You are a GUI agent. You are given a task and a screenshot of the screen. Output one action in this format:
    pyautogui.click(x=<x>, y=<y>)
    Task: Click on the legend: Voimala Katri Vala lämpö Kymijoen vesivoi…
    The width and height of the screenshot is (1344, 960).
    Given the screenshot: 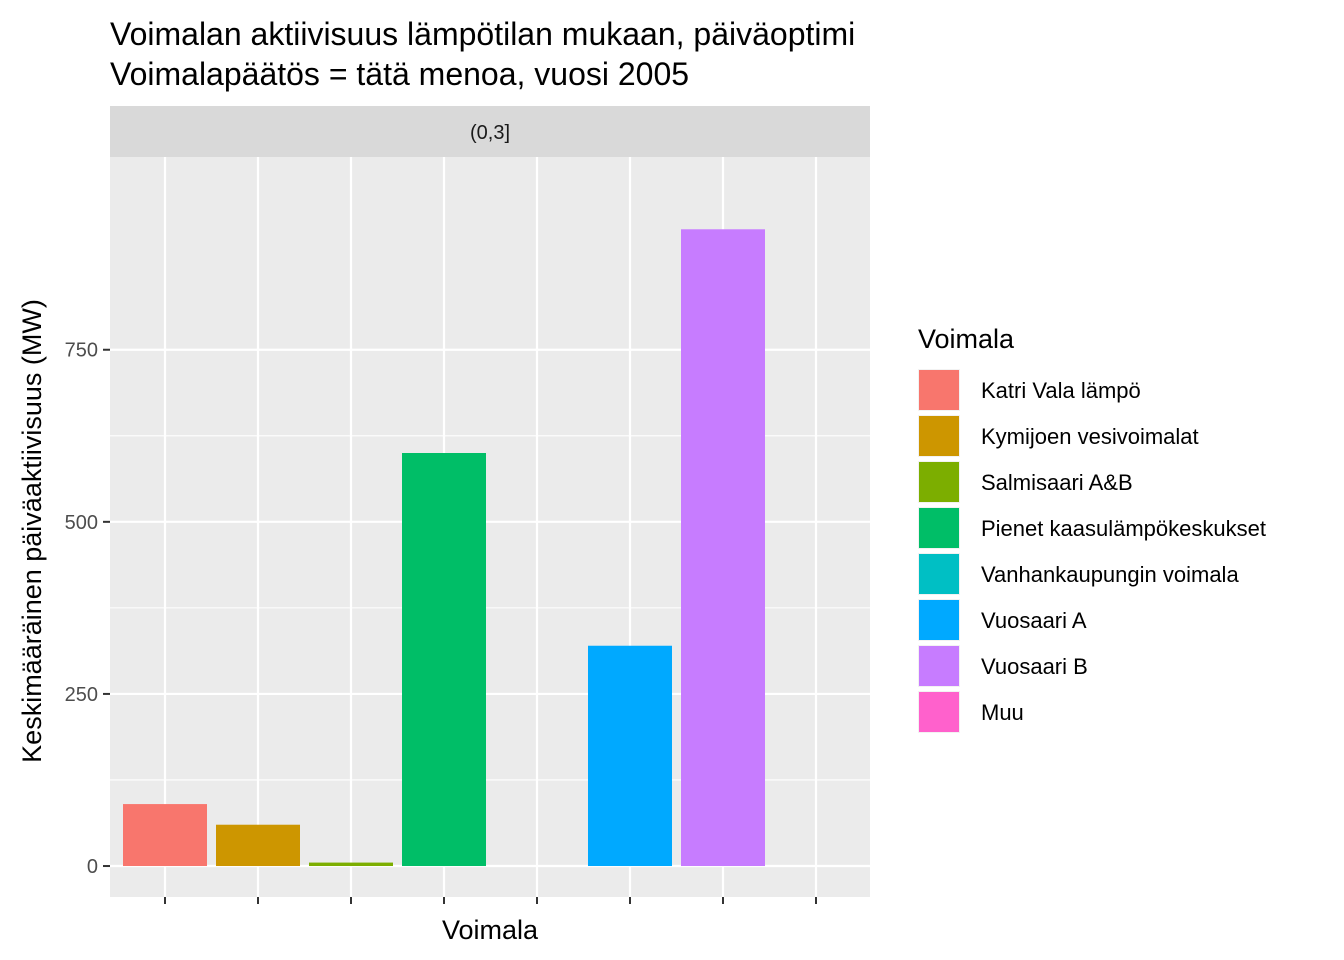 What is the action you would take?
    pyautogui.click(x=1092, y=528)
    